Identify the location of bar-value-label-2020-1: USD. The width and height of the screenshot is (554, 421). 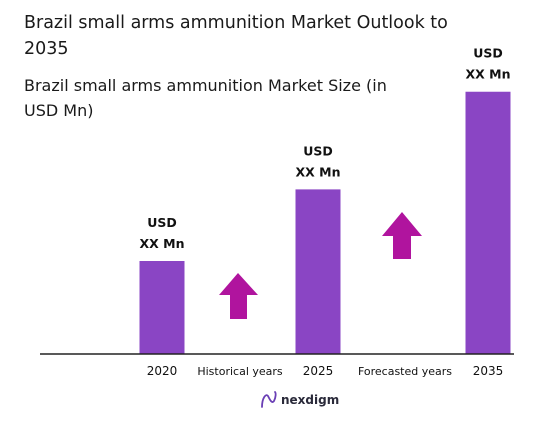
(162, 222).